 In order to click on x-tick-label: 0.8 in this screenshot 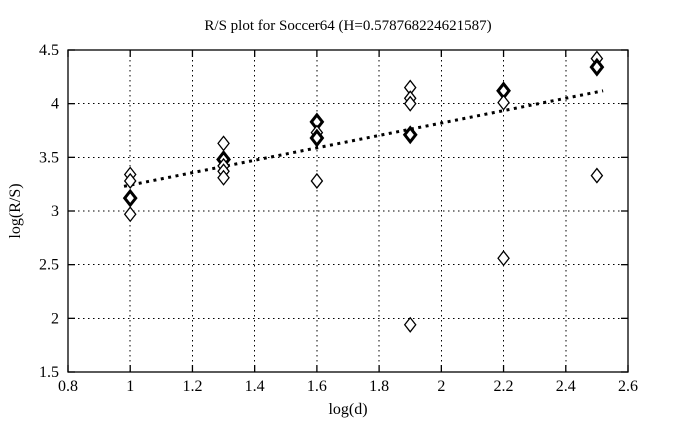, I will do `click(68, 386)`.